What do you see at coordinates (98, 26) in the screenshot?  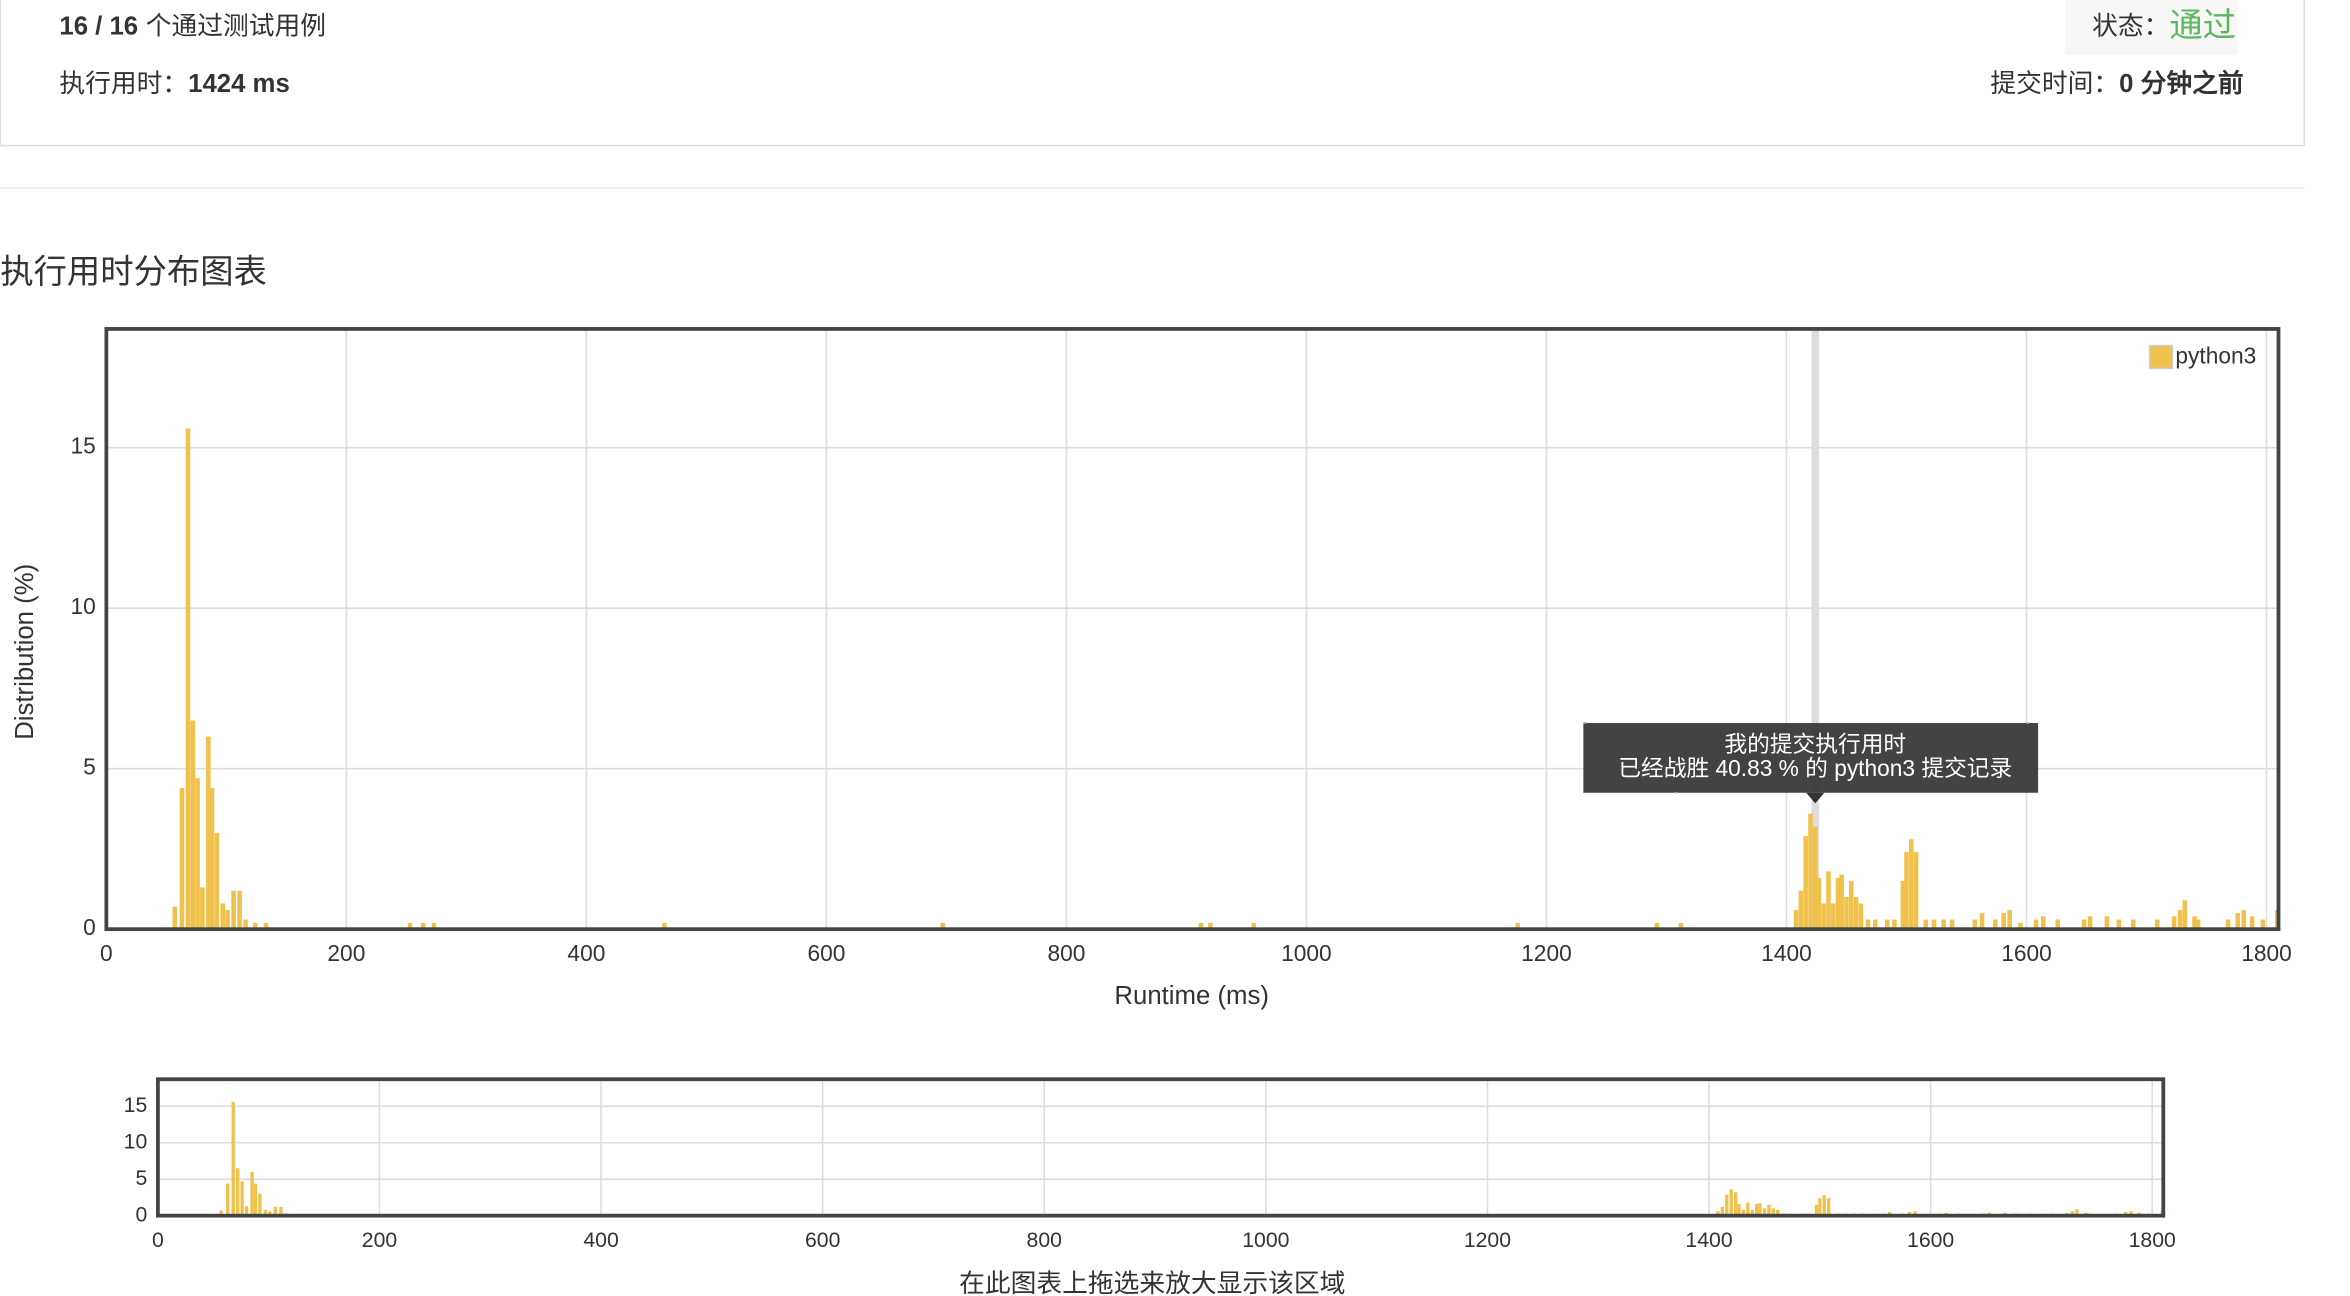 I see `passed-count: 16 / 16` at bounding box center [98, 26].